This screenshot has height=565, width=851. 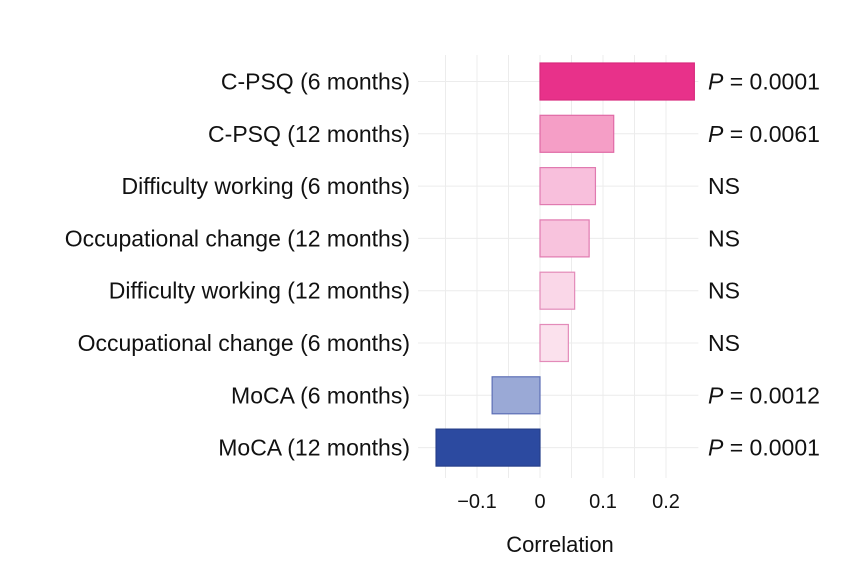 What do you see at coordinates (309, 134) in the screenshot?
I see `category-label: C-PSQ (12 months)` at bounding box center [309, 134].